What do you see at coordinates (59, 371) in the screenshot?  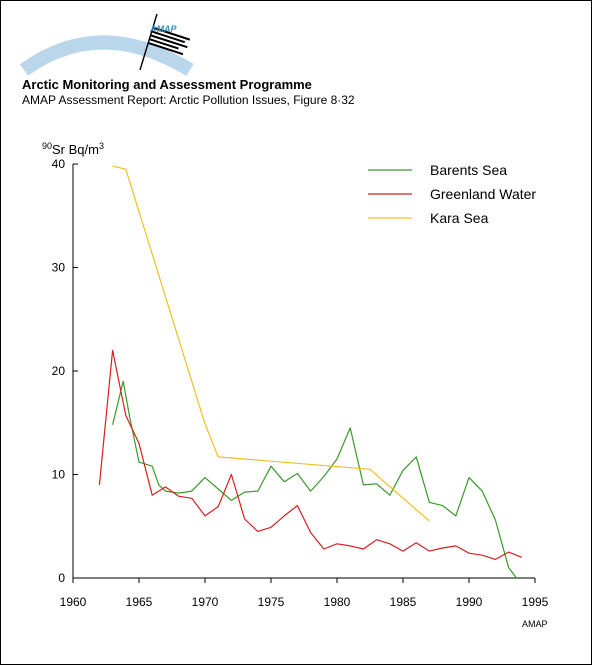 I see `y-tick-label: 20` at bounding box center [59, 371].